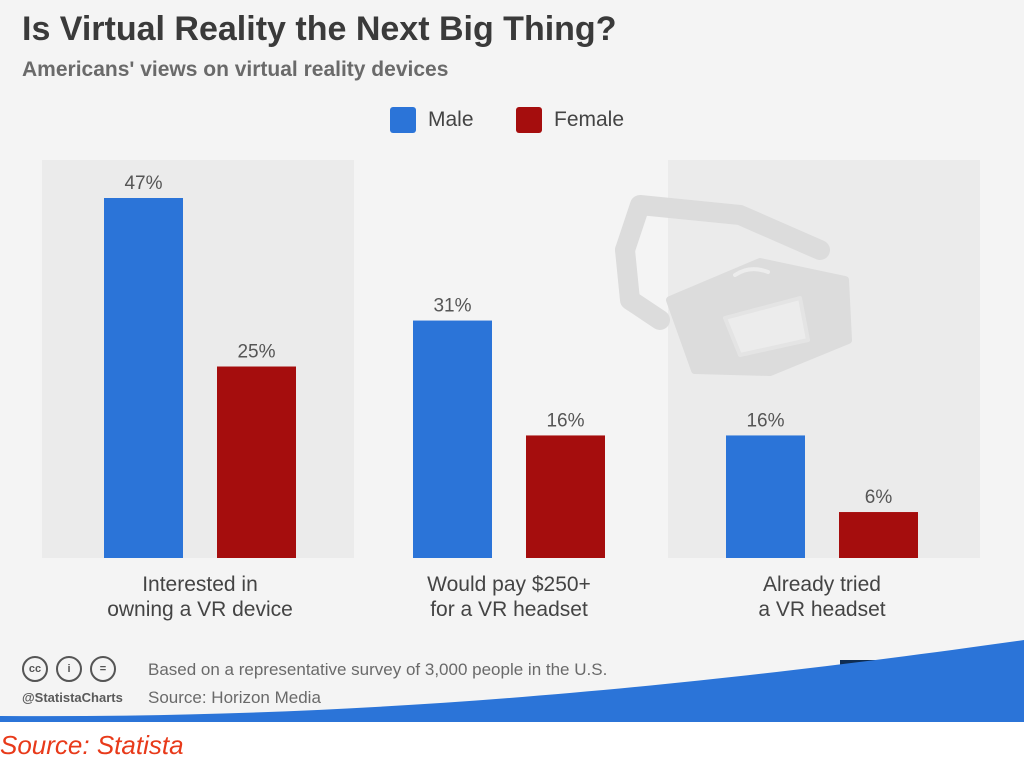 The image size is (1024, 767). Describe the element at coordinates (143, 183) in the screenshot. I see `value-label-male-1: 47%` at that location.